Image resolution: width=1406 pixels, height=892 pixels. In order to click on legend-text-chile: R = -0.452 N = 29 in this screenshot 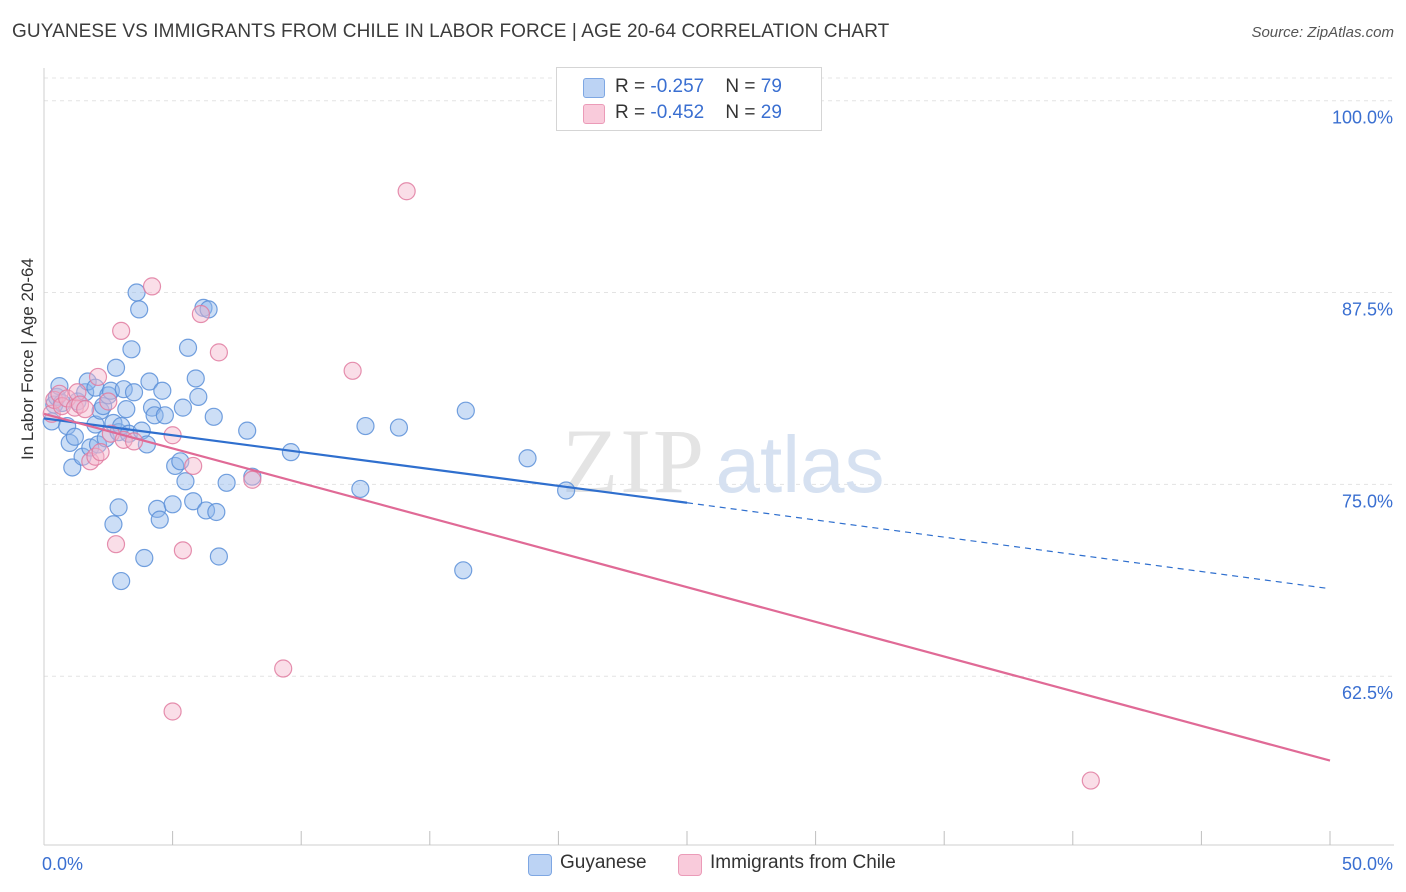, I will do `click(698, 113)`.